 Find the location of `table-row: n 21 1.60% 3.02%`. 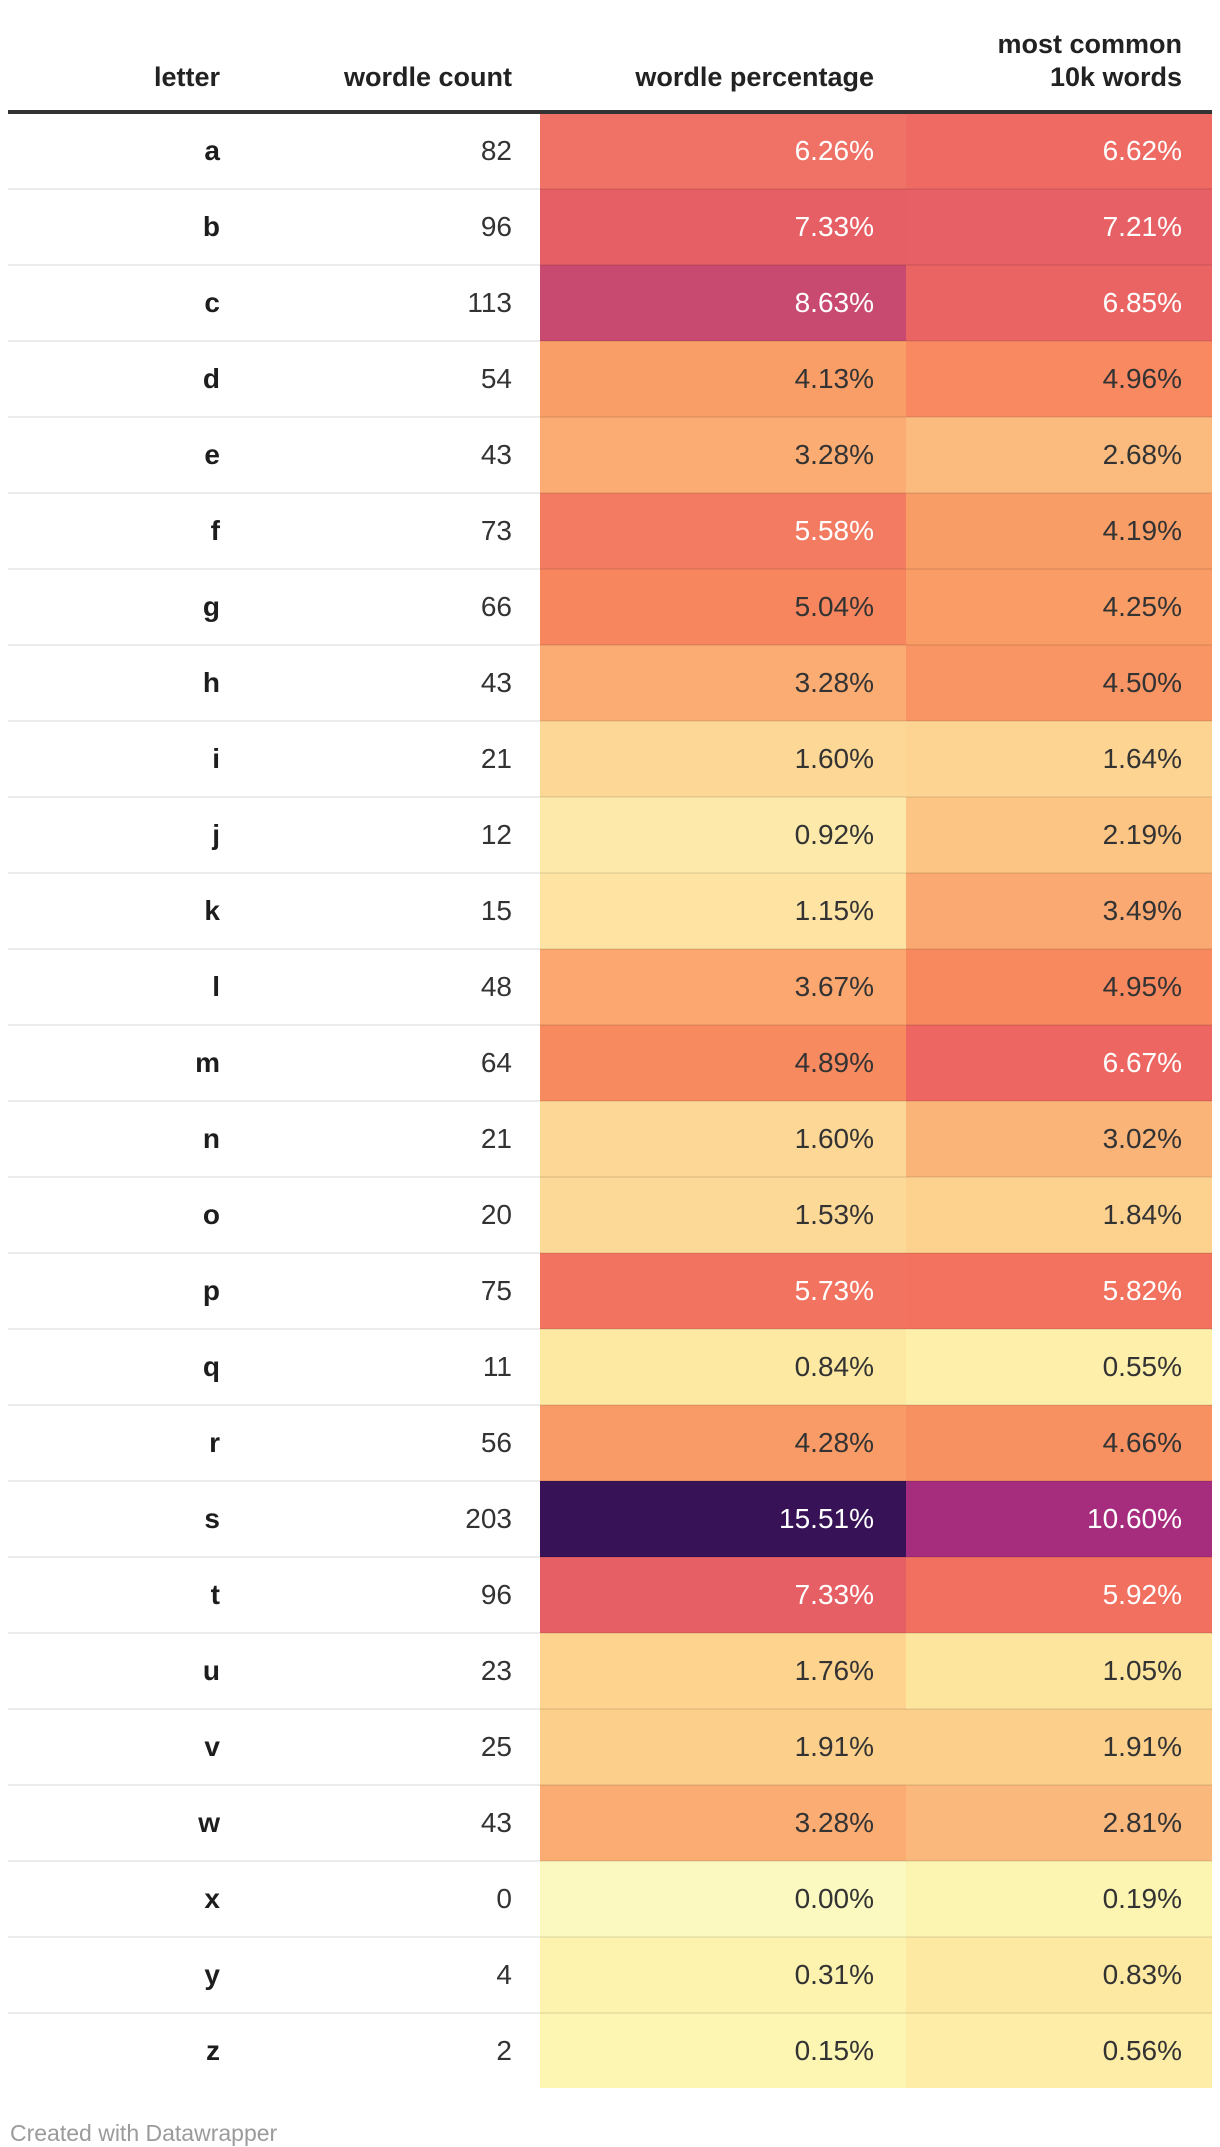

table-row: n 21 1.60% 3.02% is located at coordinates (610, 1138).